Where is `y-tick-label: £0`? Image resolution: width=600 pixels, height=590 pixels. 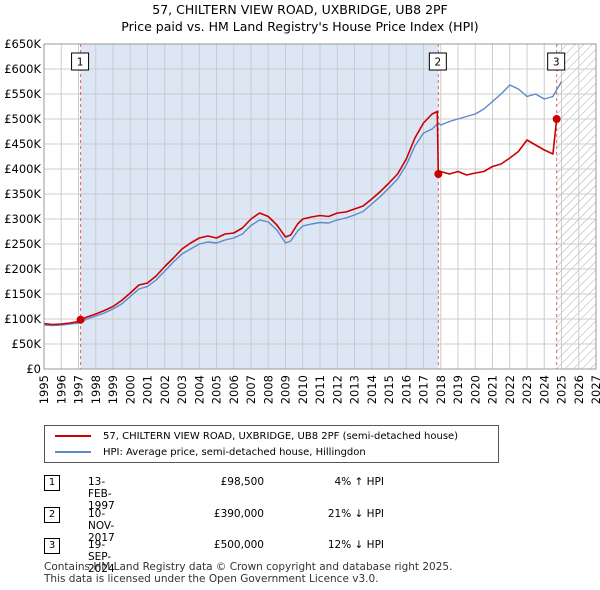
y-tick-label: £0 is located at coordinates (33, 369).